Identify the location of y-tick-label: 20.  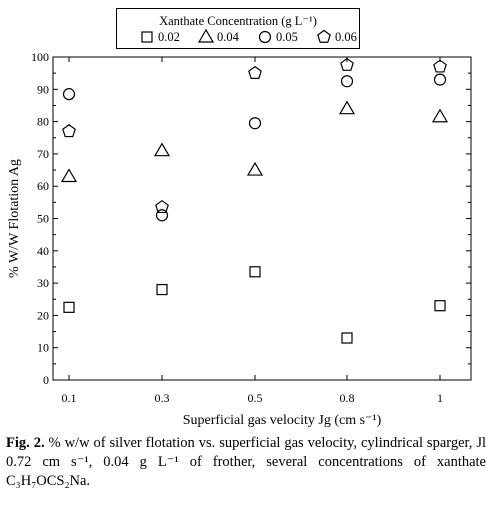
(43, 315).